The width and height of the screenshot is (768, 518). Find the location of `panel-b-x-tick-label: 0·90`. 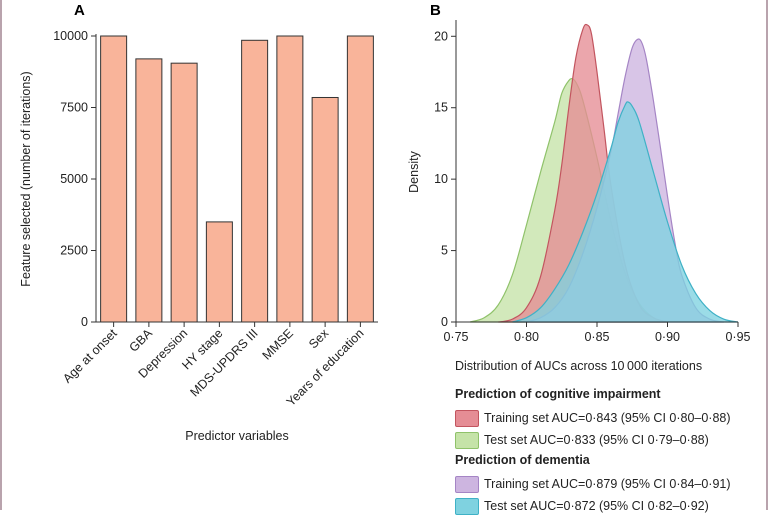

panel-b-x-tick-label: 0·90 is located at coordinates (667, 337).